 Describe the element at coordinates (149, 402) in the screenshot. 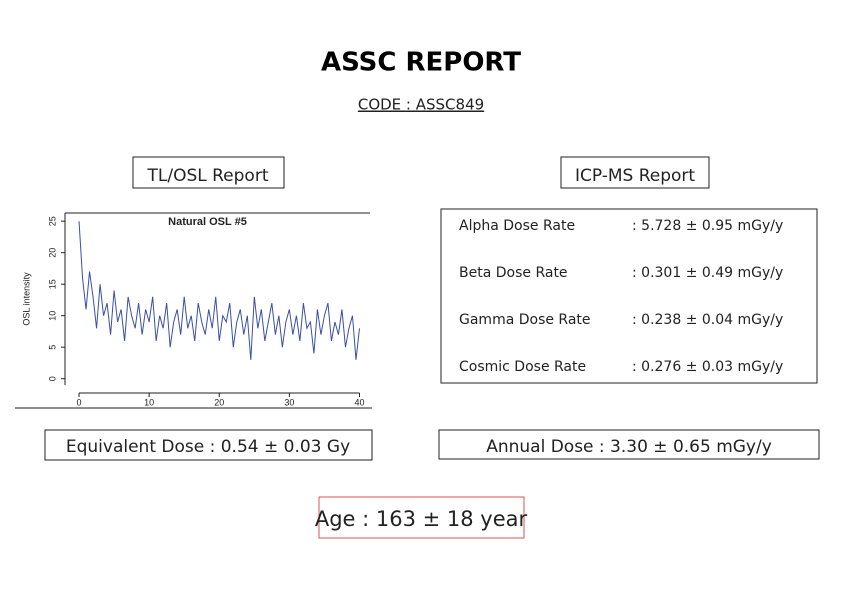

I see `x-tick-label: 10` at that location.